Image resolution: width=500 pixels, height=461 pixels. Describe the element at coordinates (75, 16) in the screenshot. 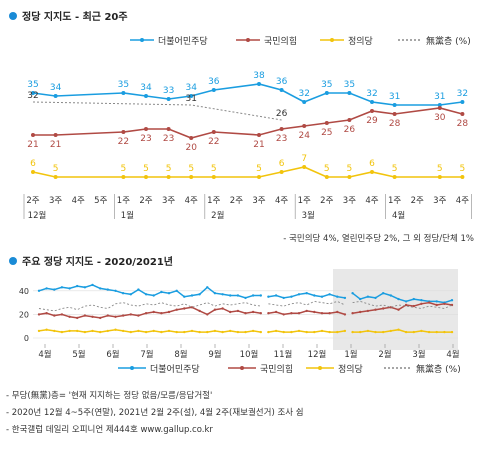

I see `chart-title: 정당 지지도 - 최근 20주` at that location.